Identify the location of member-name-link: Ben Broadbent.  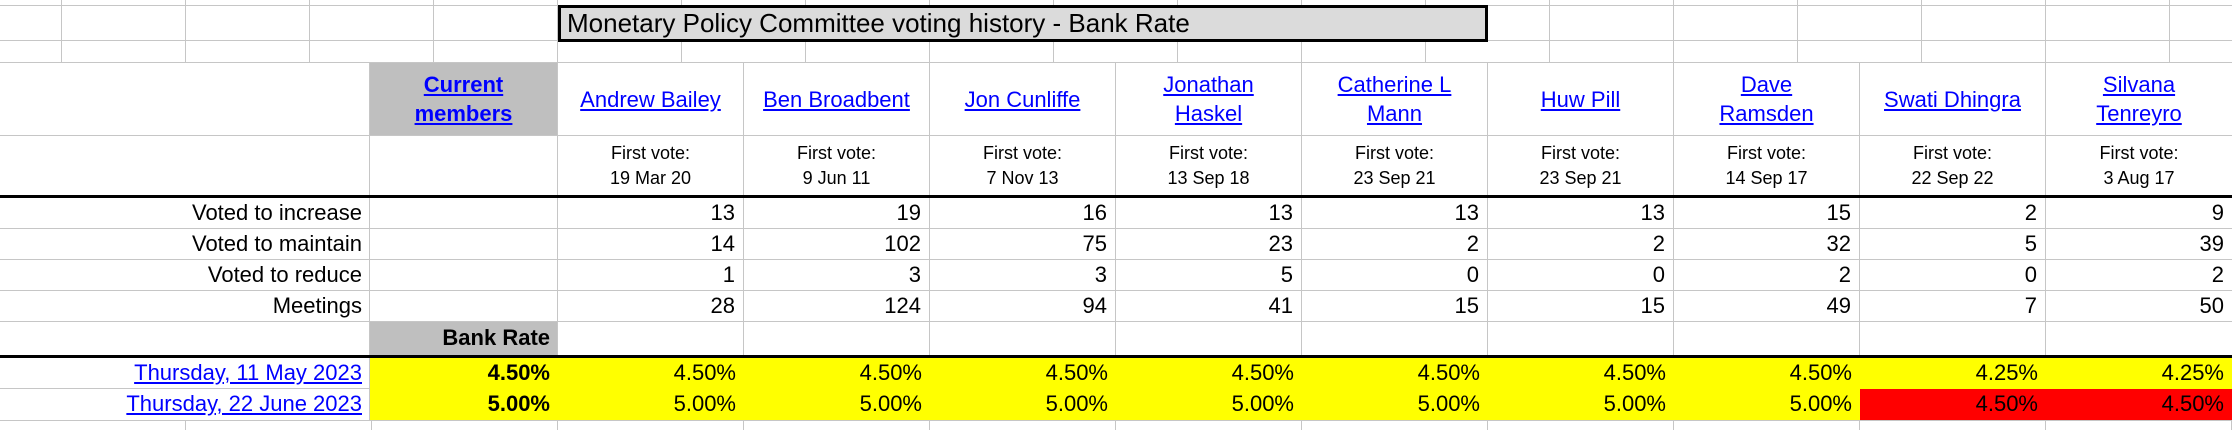
(836, 99).